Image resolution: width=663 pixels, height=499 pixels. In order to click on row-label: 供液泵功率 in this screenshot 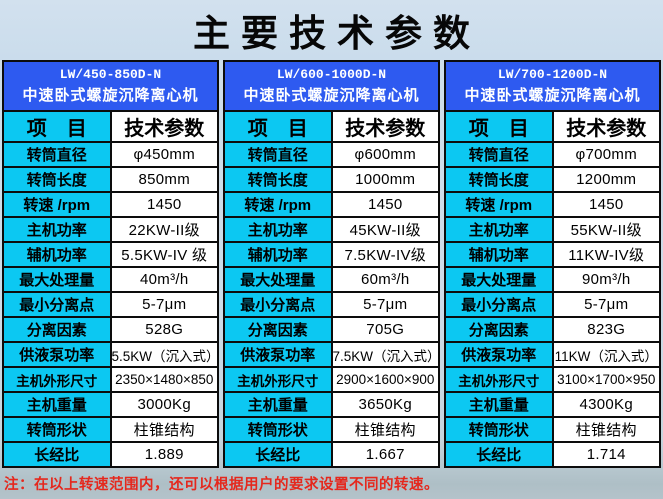, I will do `click(57, 354)`.